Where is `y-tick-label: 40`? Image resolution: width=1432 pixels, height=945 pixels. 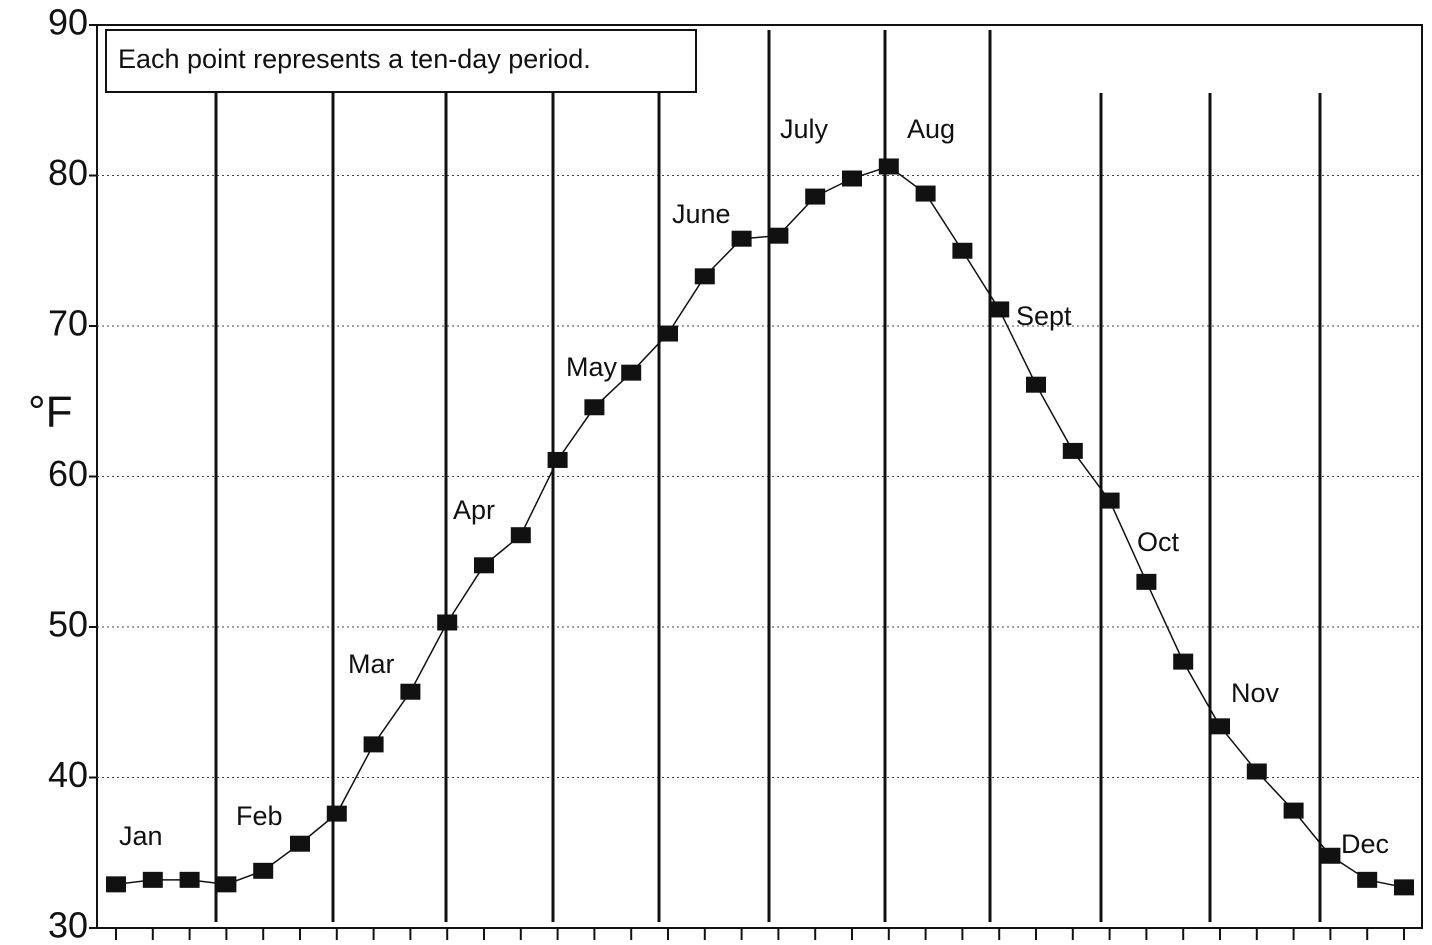
y-tick-label: 40 is located at coordinates (68, 774).